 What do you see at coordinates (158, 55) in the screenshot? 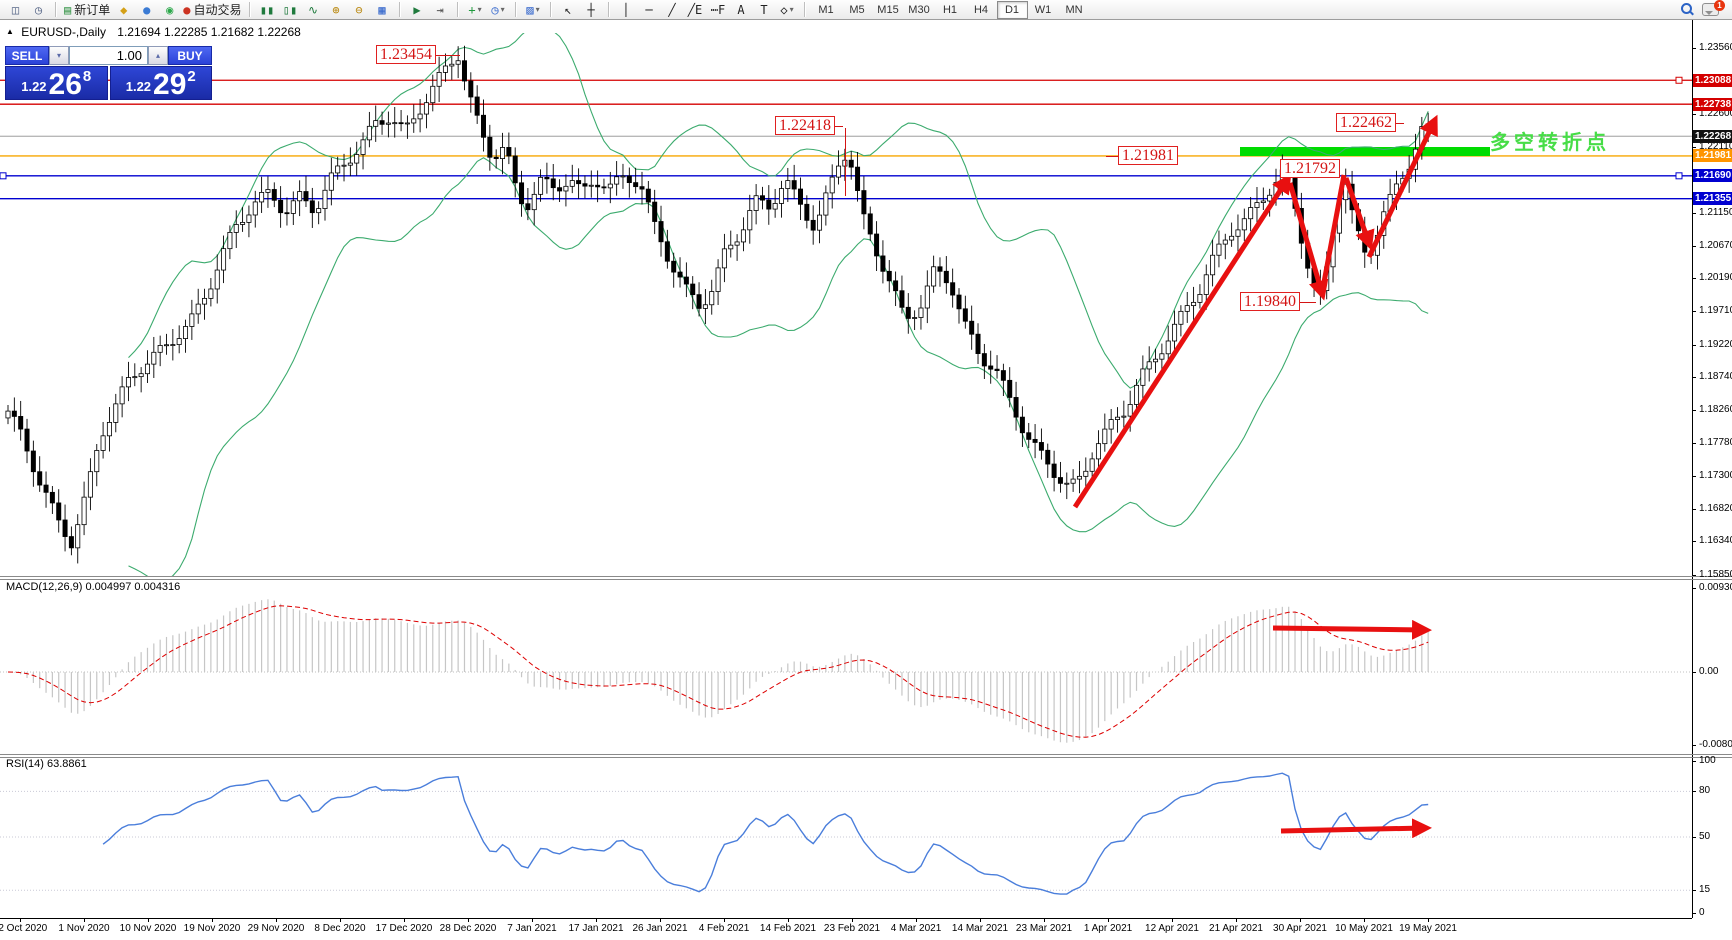
I see `volume-increase-button: ▴` at bounding box center [158, 55].